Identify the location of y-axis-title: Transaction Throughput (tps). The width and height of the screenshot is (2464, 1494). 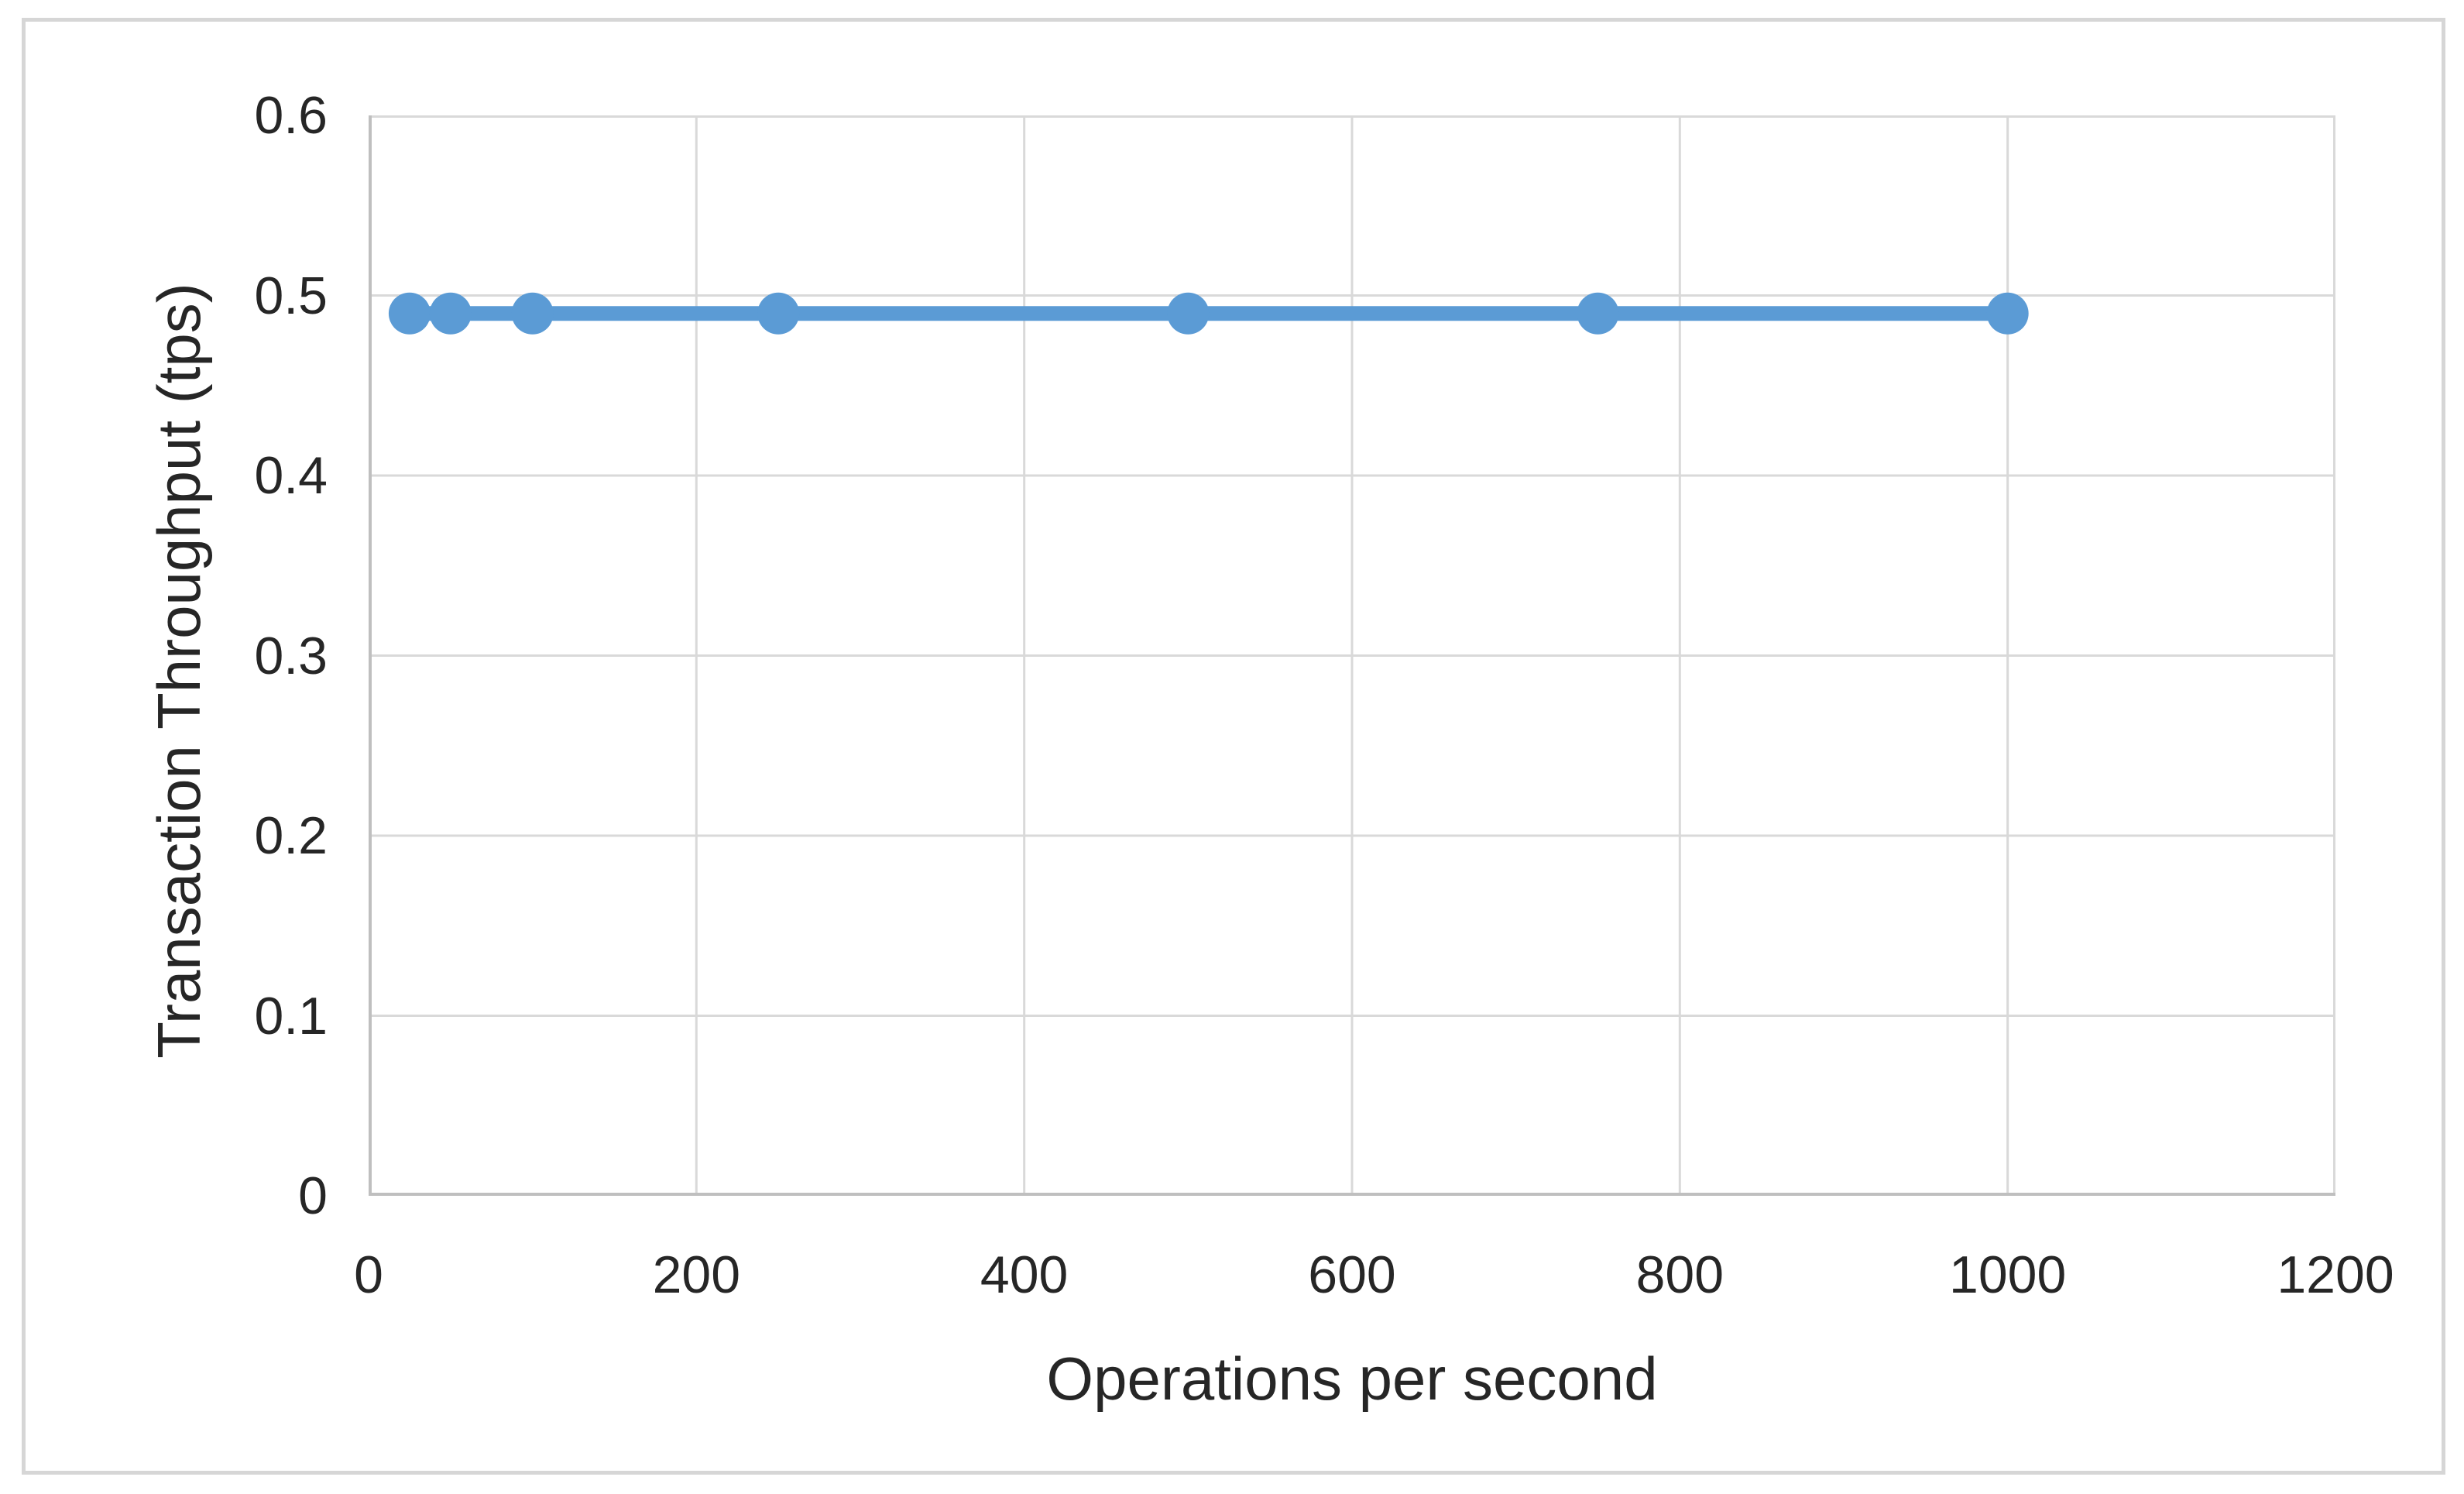
(179, 671).